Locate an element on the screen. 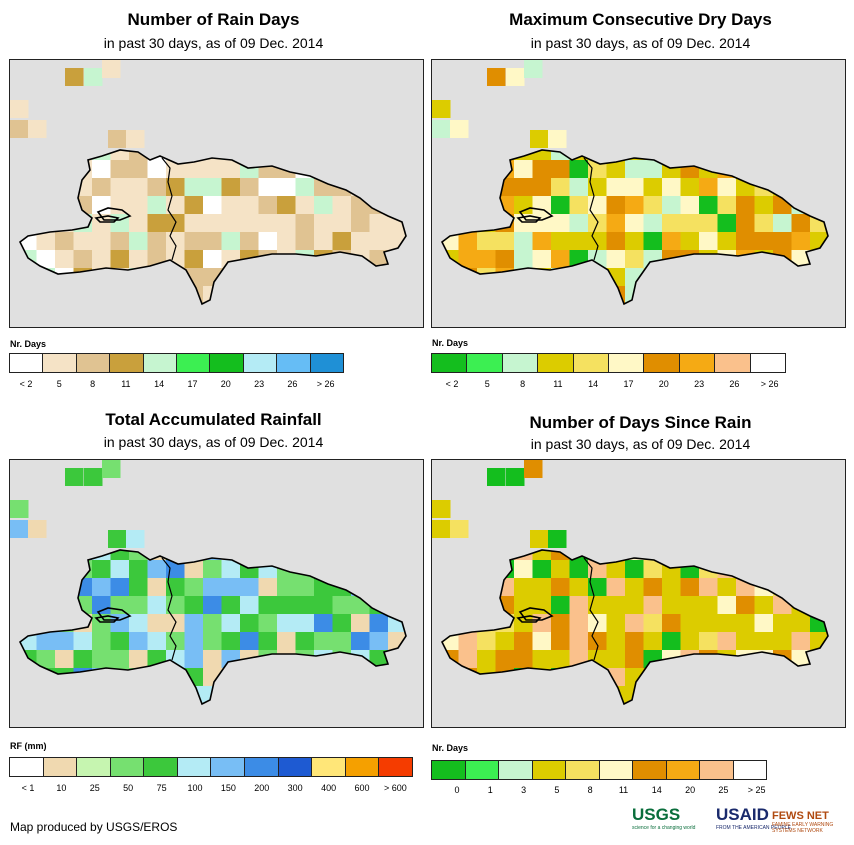 Image resolution: width=854 pixels, height=845 pixels. legend-label: > 600 is located at coordinates (395, 788).